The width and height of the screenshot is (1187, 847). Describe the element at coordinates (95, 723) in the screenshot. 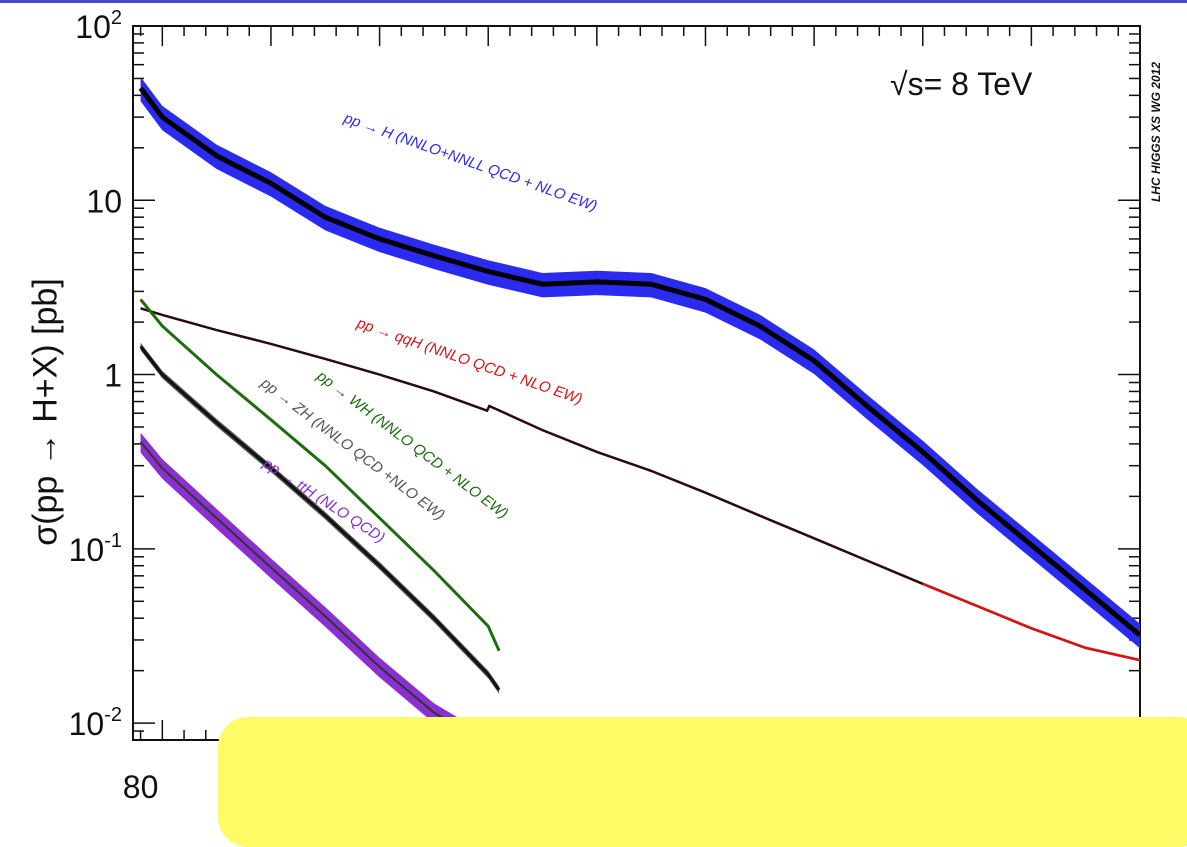

I see `y-tick-label: 10⁻²` at that location.